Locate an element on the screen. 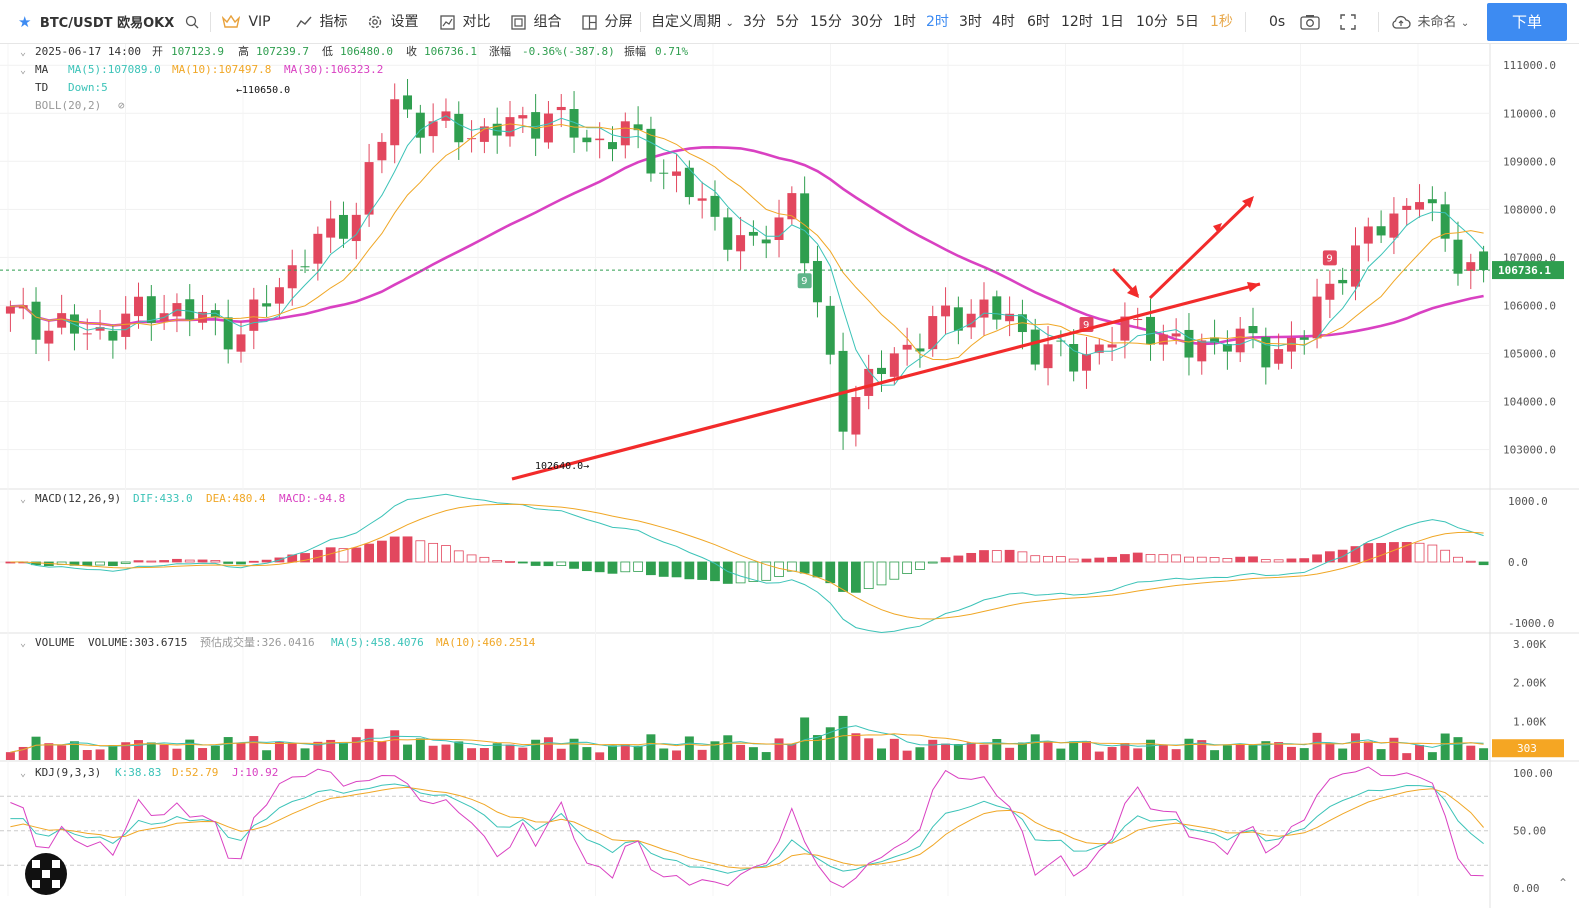  ma-collapse-icon: ⌄ is located at coordinates (23, 70).